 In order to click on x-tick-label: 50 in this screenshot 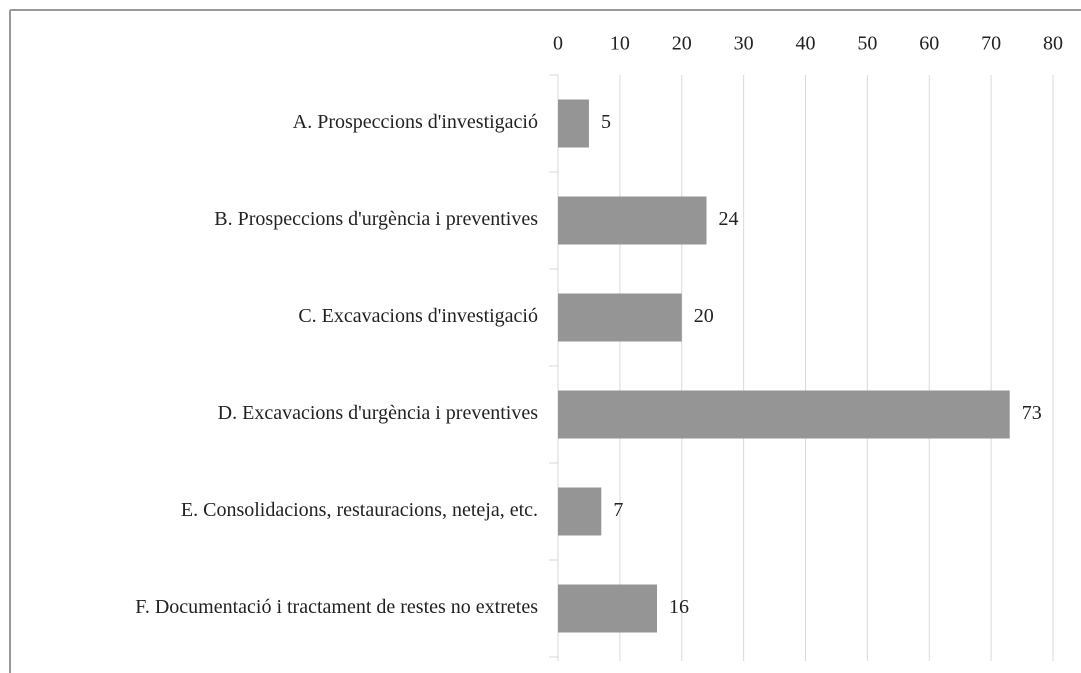, I will do `click(867, 44)`.